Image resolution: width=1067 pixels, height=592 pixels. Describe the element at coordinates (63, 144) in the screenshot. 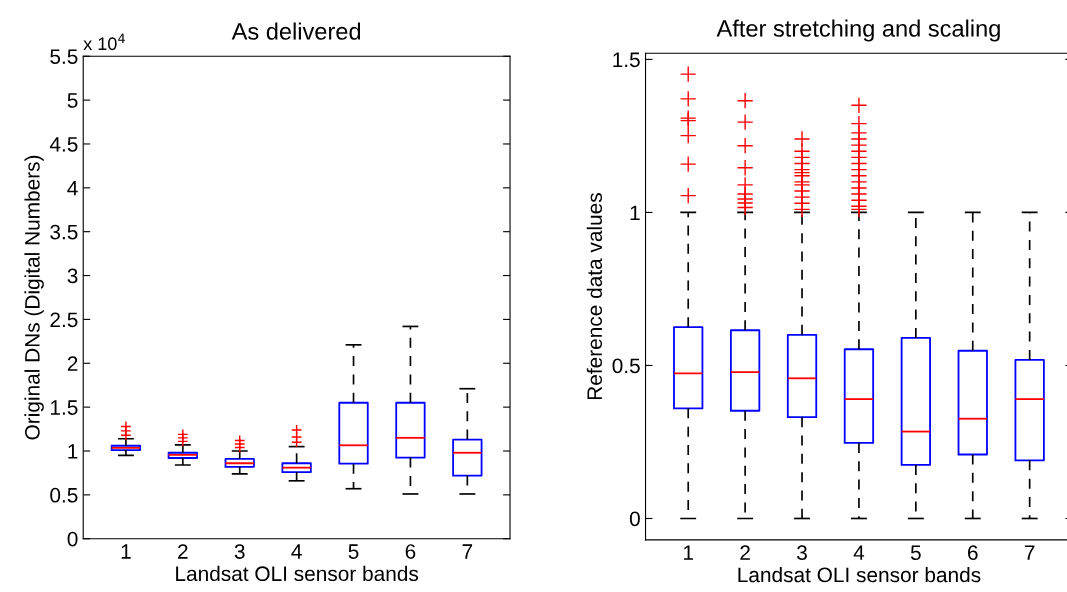

I see `y-tick-label: 4.5` at that location.